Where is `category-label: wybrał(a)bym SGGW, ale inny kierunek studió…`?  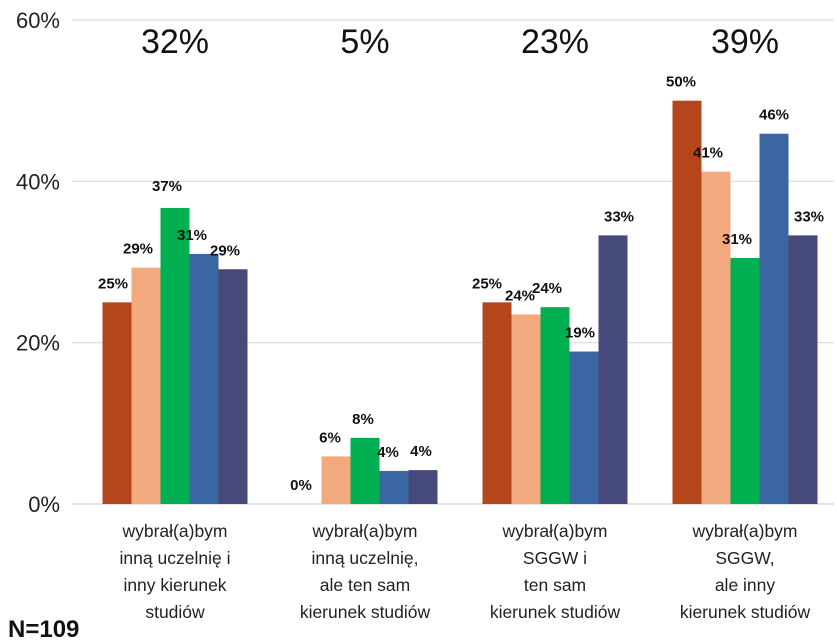
category-label: wybrał(a)bym SGGW, ale inny kierunek studió… is located at coordinates (745, 571).